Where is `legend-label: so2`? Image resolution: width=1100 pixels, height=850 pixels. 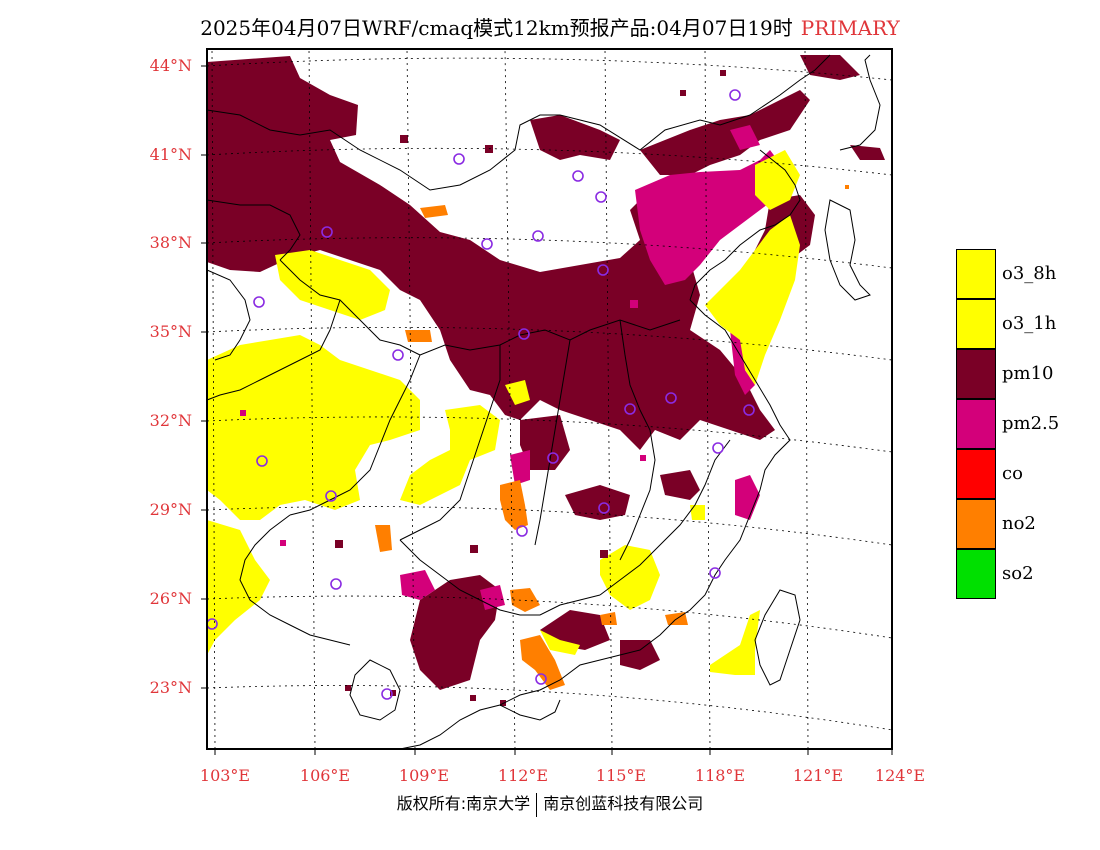
legend-label: so2 is located at coordinates (1018, 573).